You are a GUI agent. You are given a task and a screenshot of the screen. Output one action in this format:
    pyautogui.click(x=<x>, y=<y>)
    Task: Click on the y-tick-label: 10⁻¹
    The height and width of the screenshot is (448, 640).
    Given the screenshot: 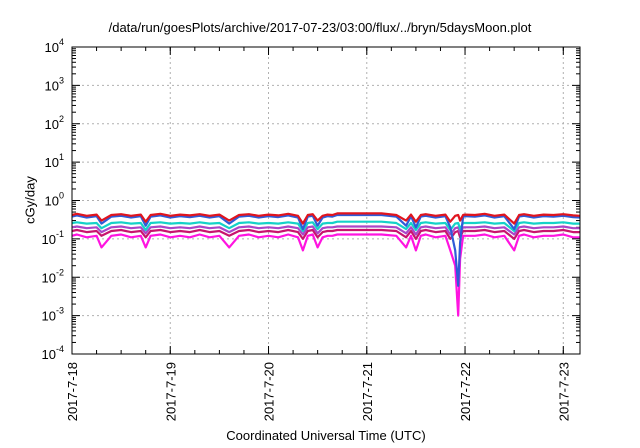 What is the action you would take?
    pyautogui.click(x=53, y=238)
    